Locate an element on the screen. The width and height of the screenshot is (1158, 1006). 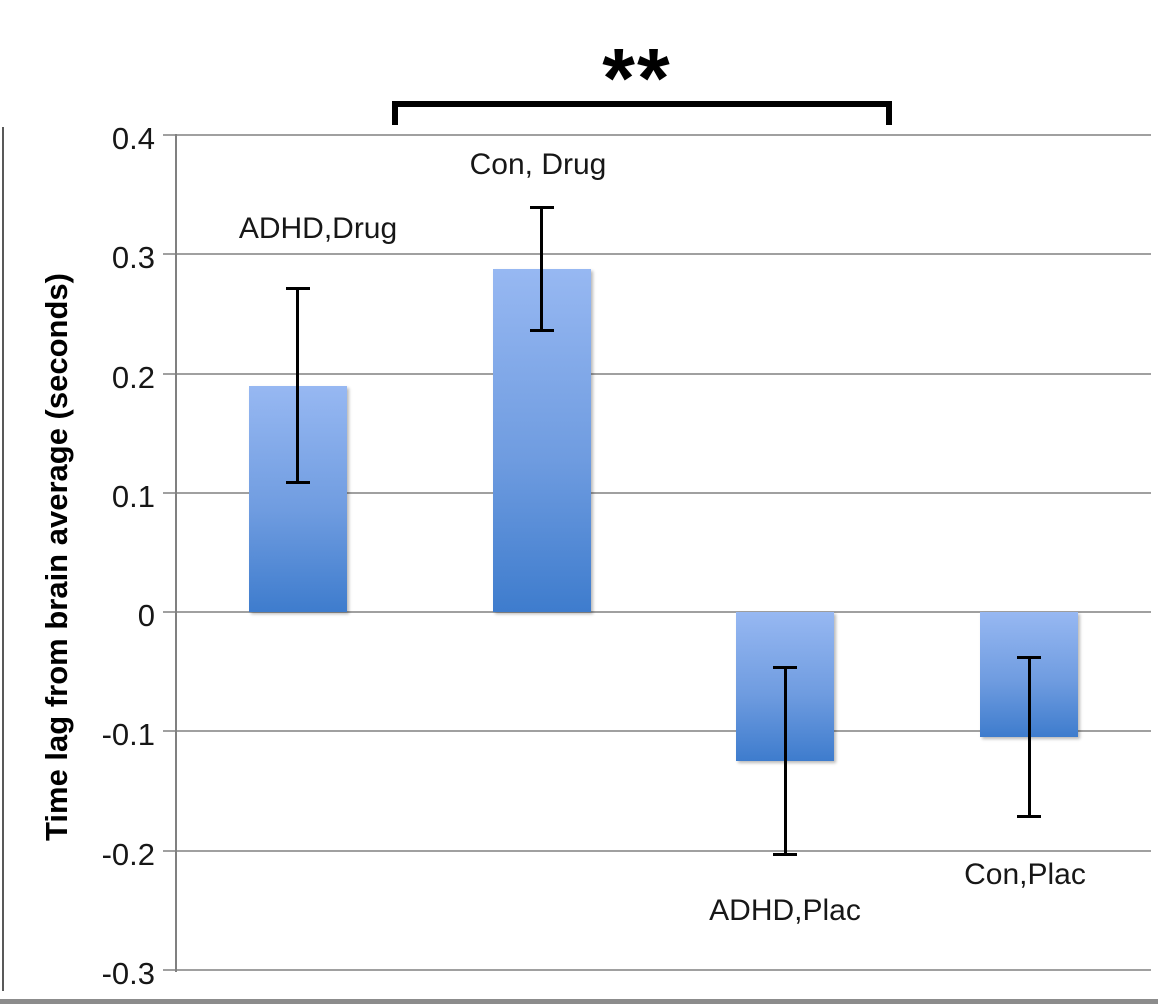
significance-bracket-right-tick is located at coordinates (889, 113).